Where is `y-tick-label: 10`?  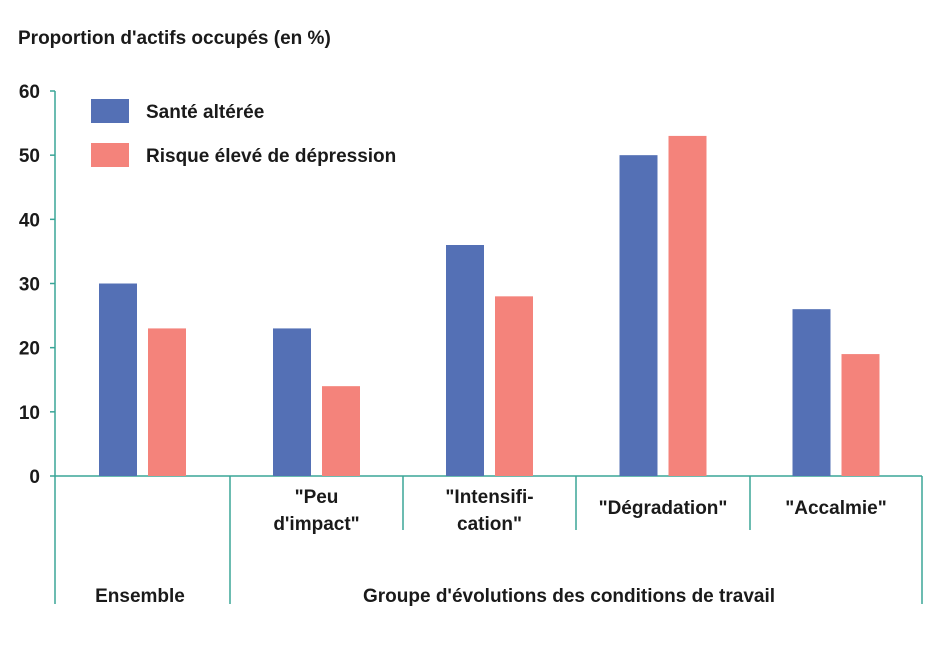 y-tick-label: 10 is located at coordinates (29, 413).